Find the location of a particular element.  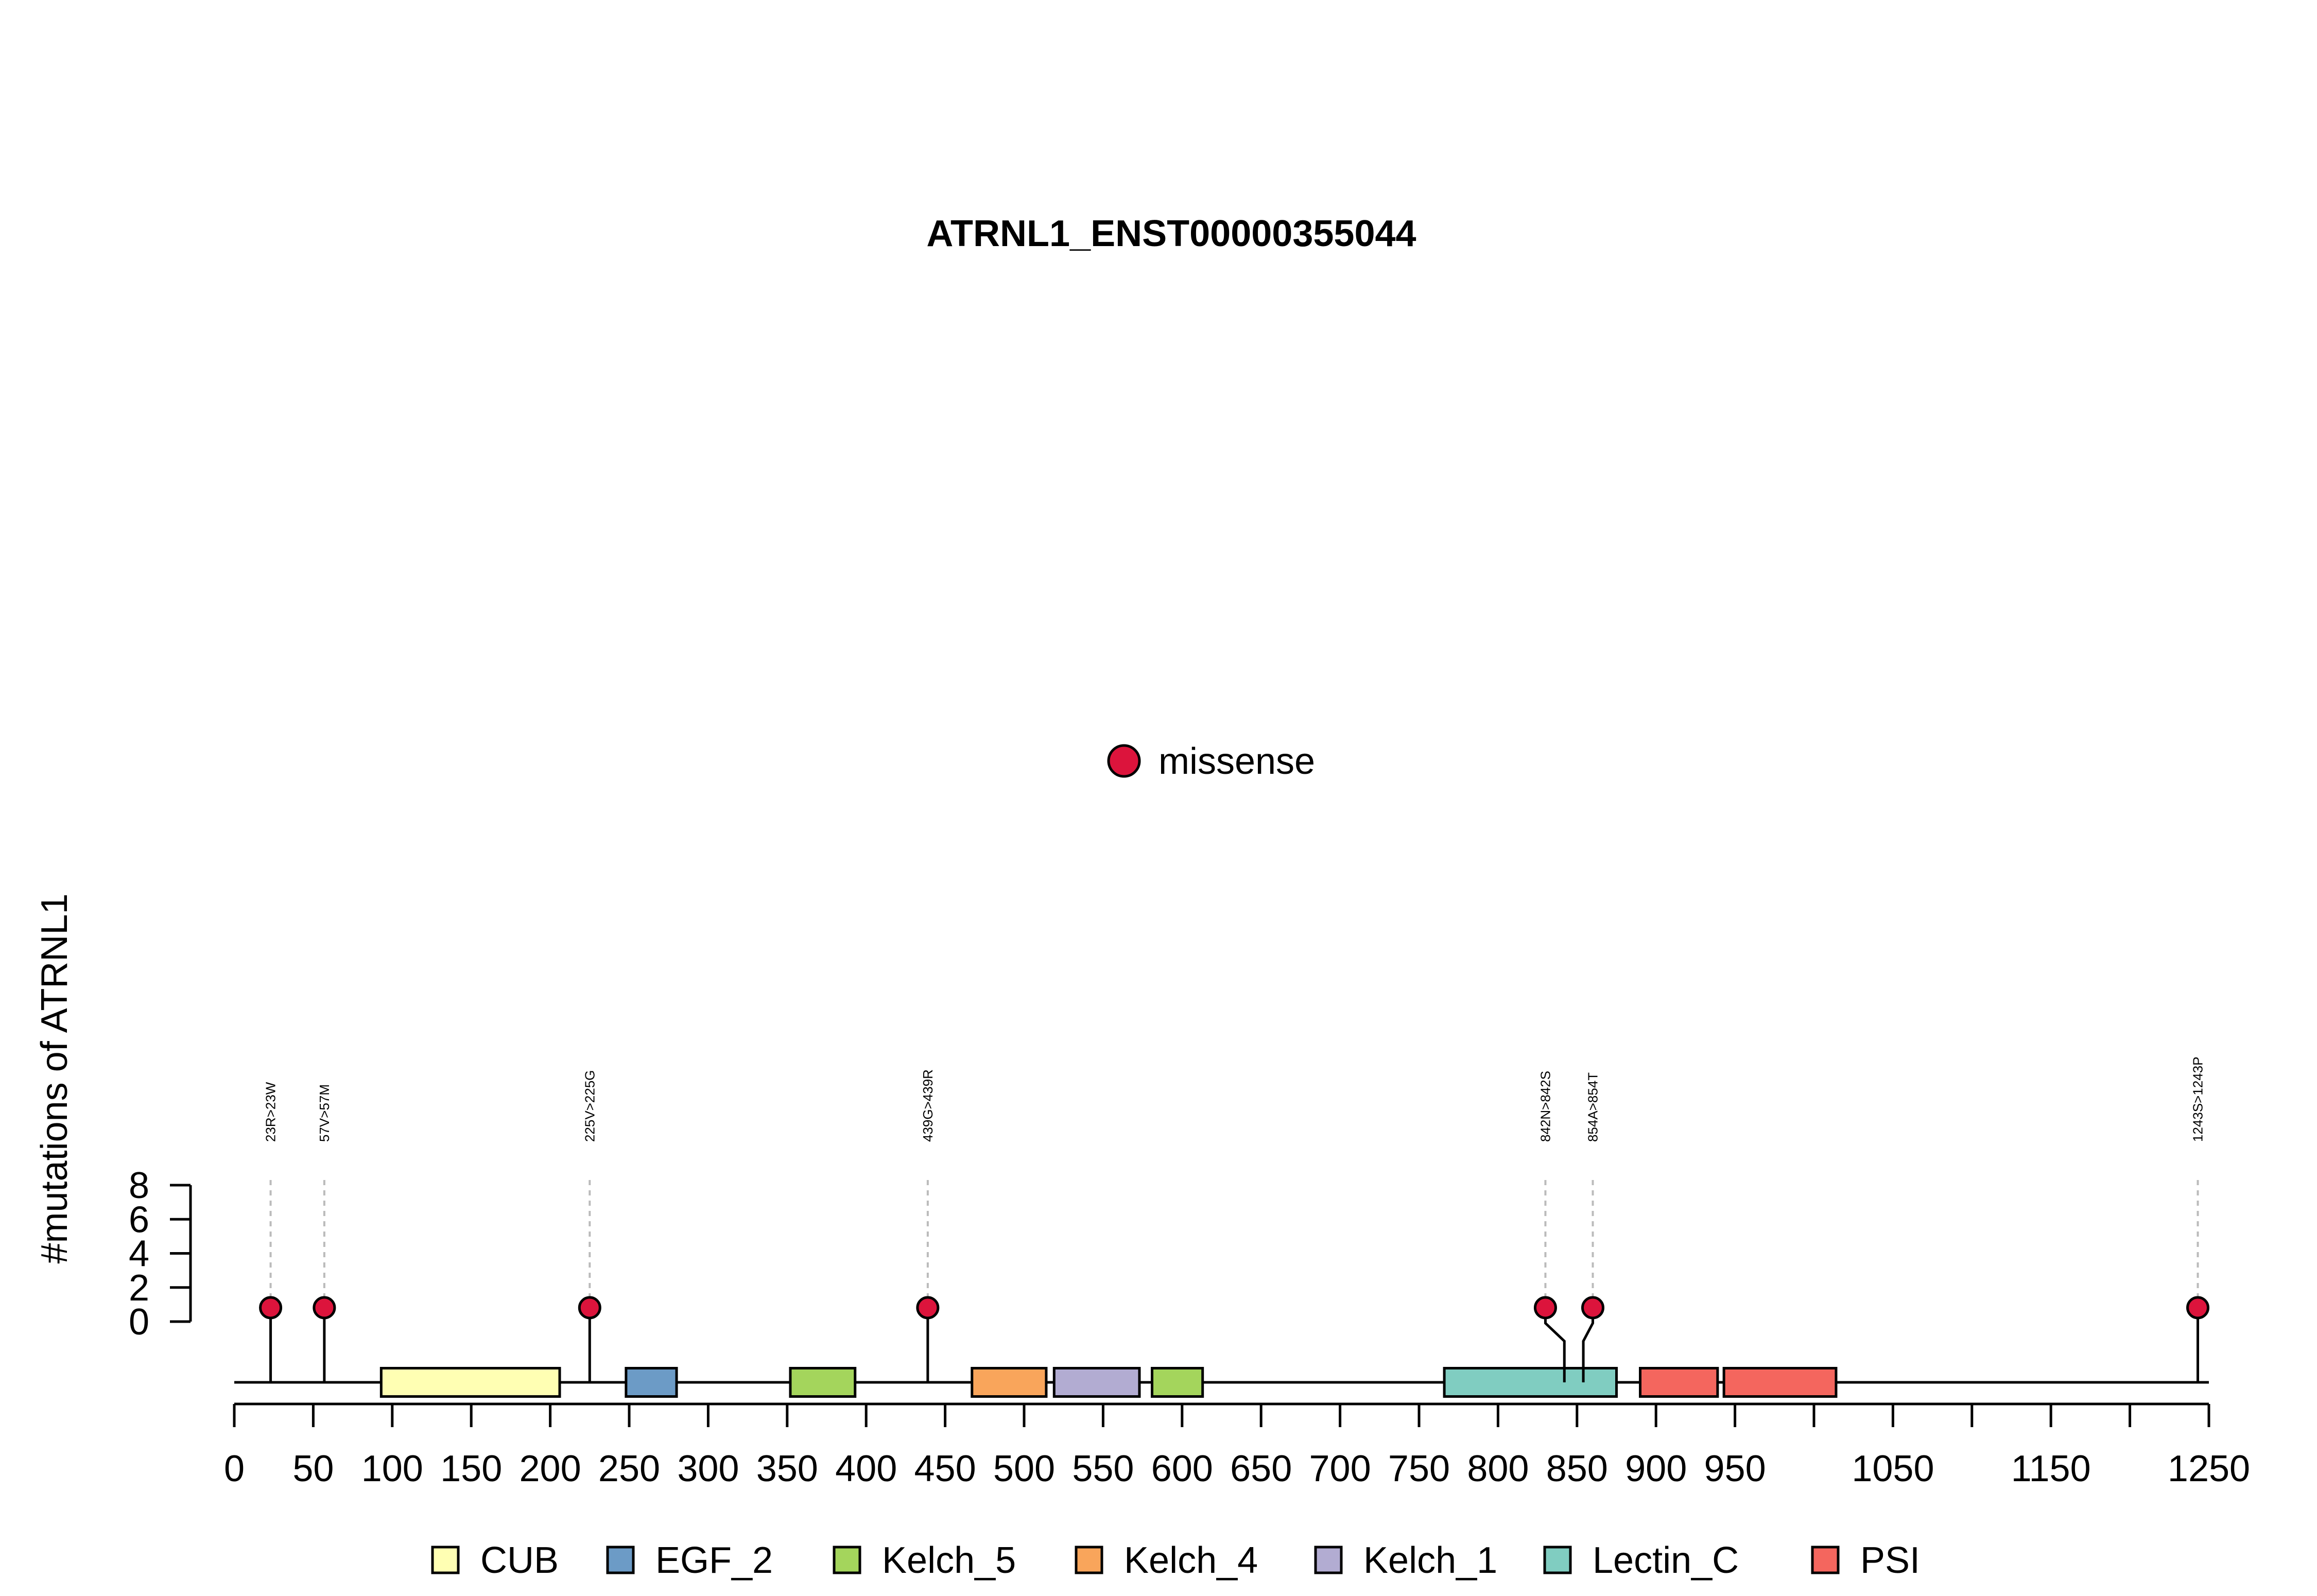

legend-Kelch_4-label: Kelch_4 is located at coordinates (1191, 1560).